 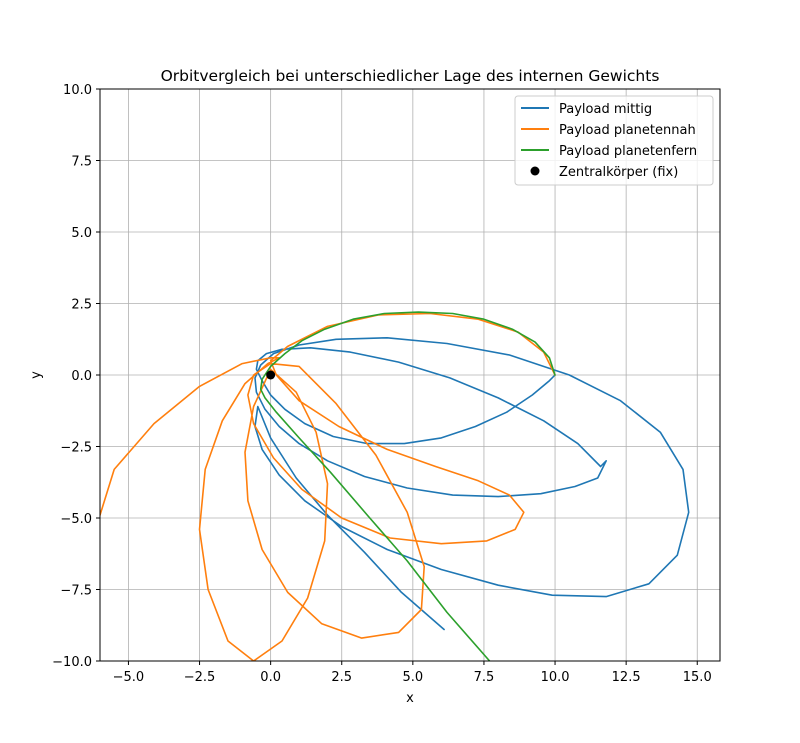 What do you see at coordinates (410, 698) in the screenshot?
I see `x-axis-label: x` at bounding box center [410, 698].